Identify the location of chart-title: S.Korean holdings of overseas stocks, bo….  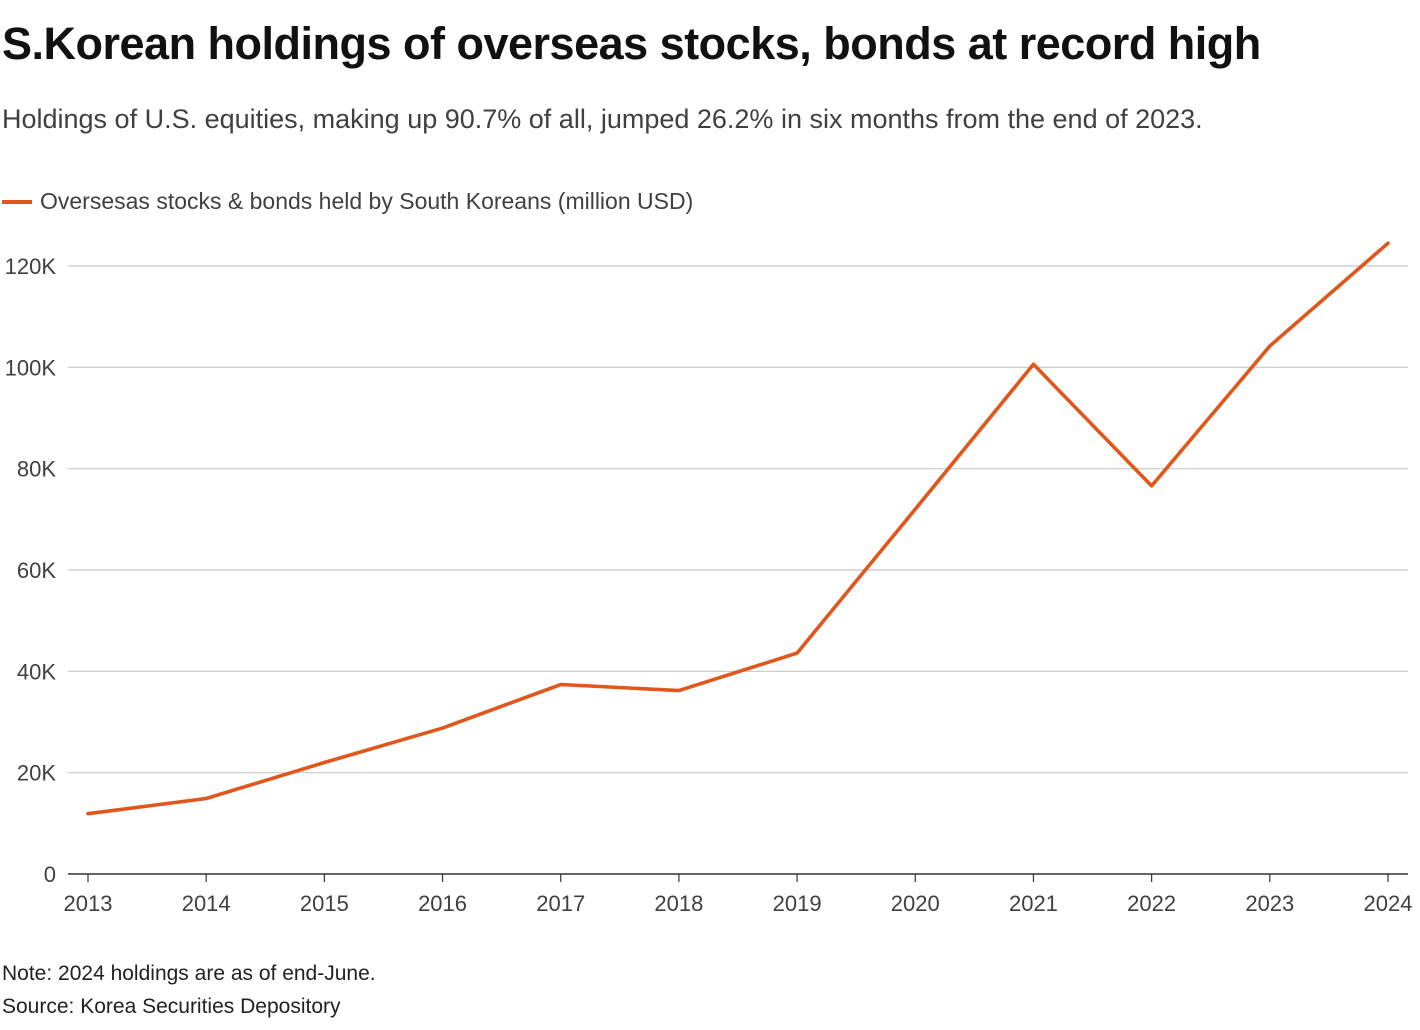
(631, 43).